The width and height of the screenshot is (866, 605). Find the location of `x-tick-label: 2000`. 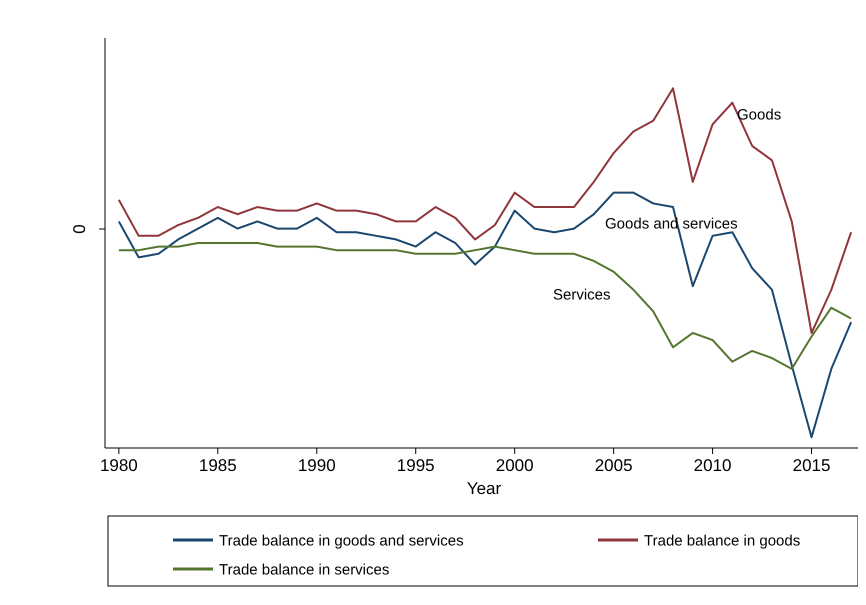

x-tick-label: 2000 is located at coordinates (515, 465).